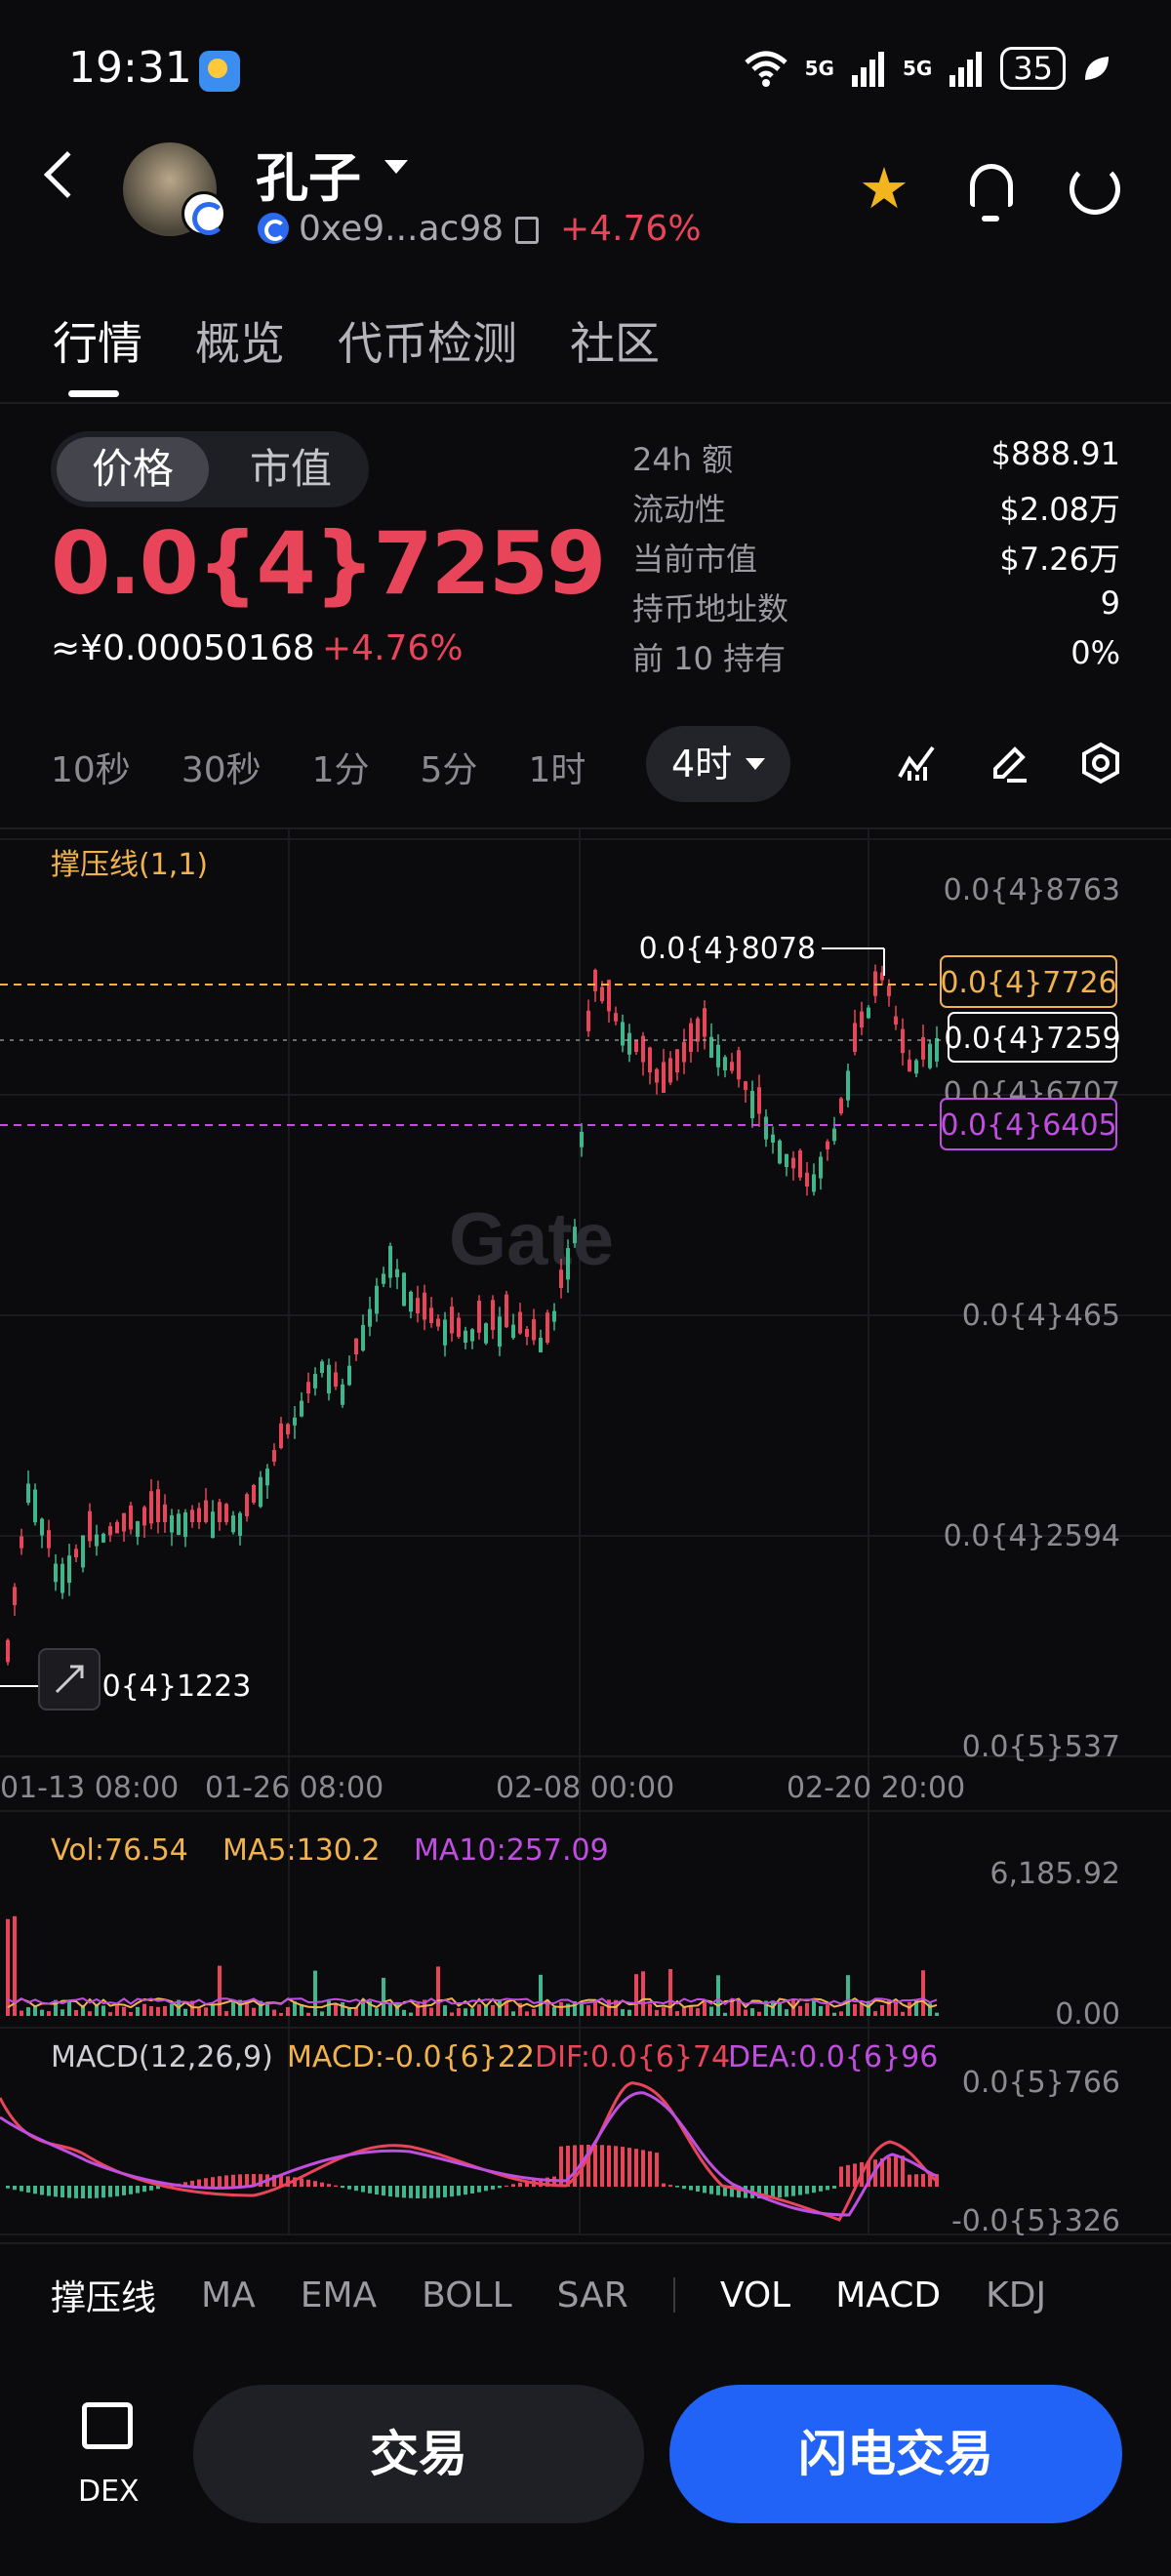 This screenshot has height=2576, width=1171. What do you see at coordinates (107, 2425) in the screenshot?
I see `dex-icon` at bounding box center [107, 2425].